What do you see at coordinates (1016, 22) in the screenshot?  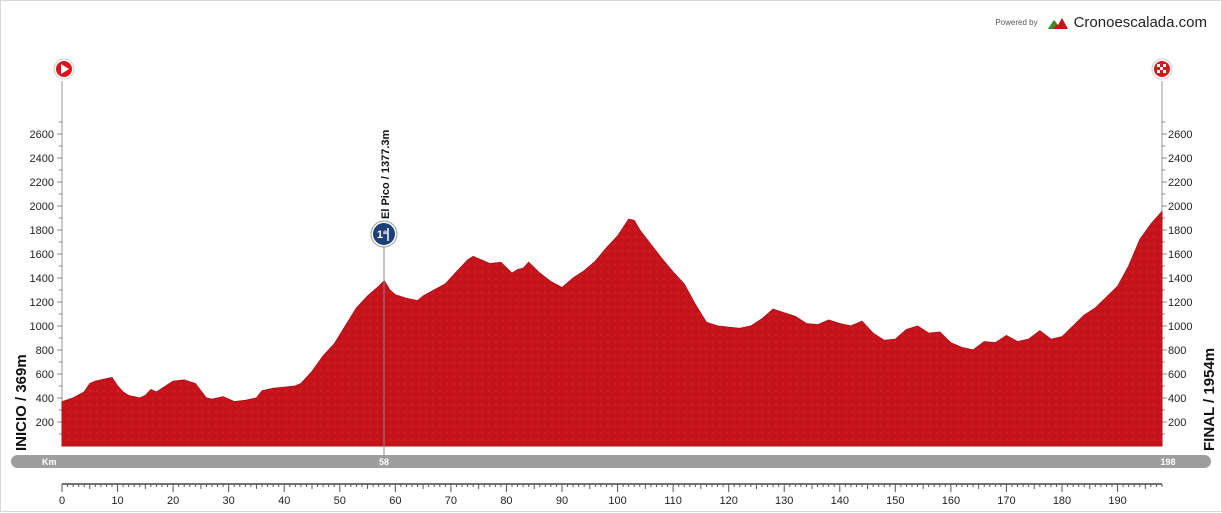 I see `powered-by-text: Powered by` at bounding box center [1016, 22].